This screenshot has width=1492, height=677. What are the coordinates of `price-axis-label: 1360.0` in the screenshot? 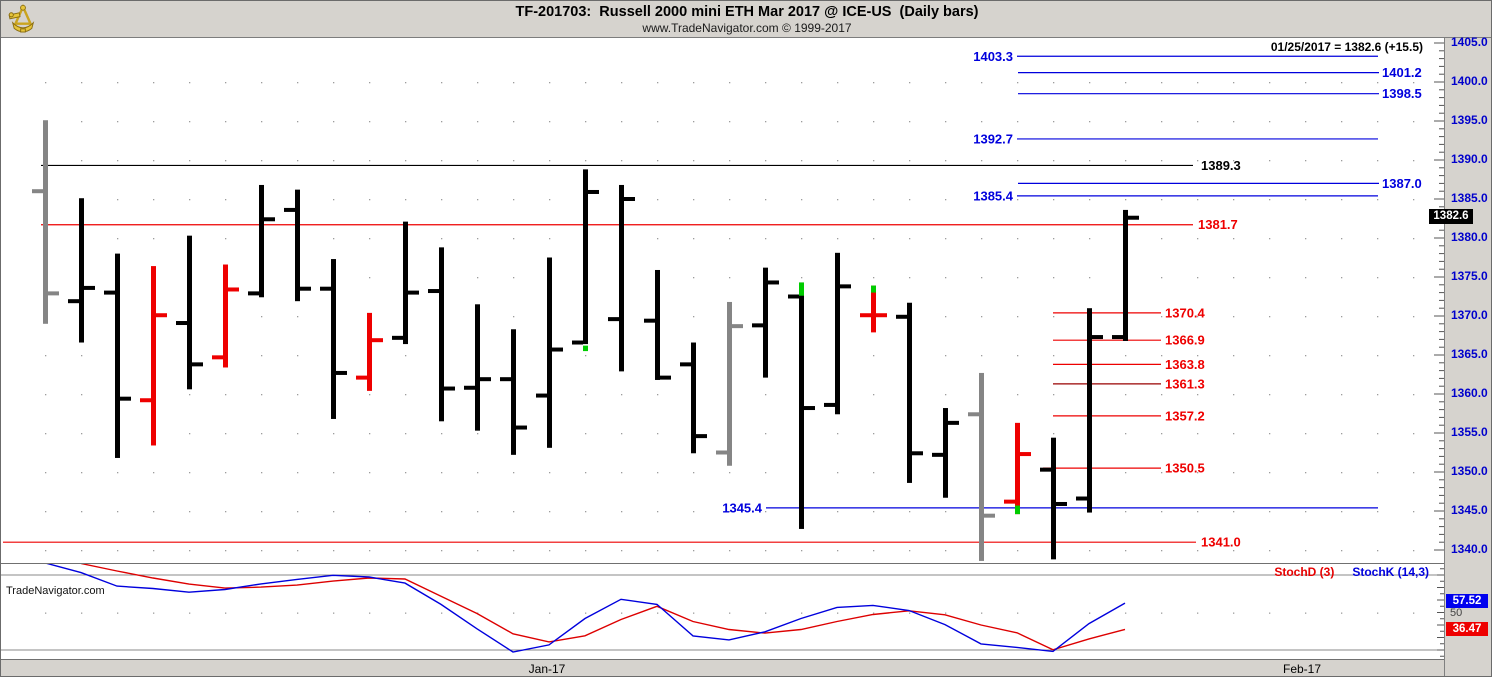 It's located at (1469, 393).